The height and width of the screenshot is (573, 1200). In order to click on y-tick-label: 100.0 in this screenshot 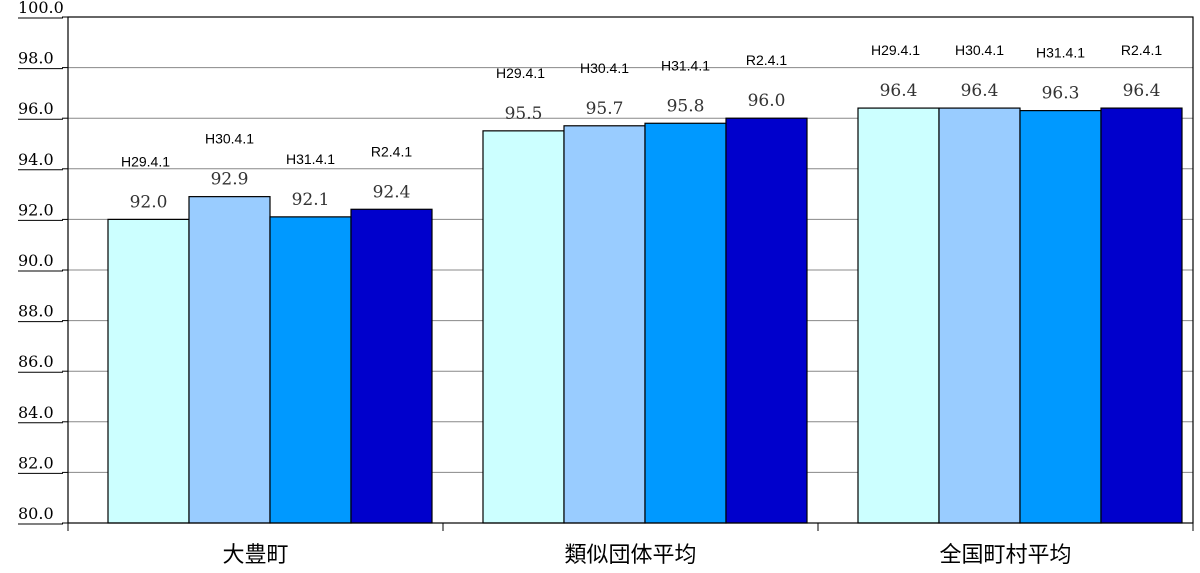, I will do `click(41, 8)`.